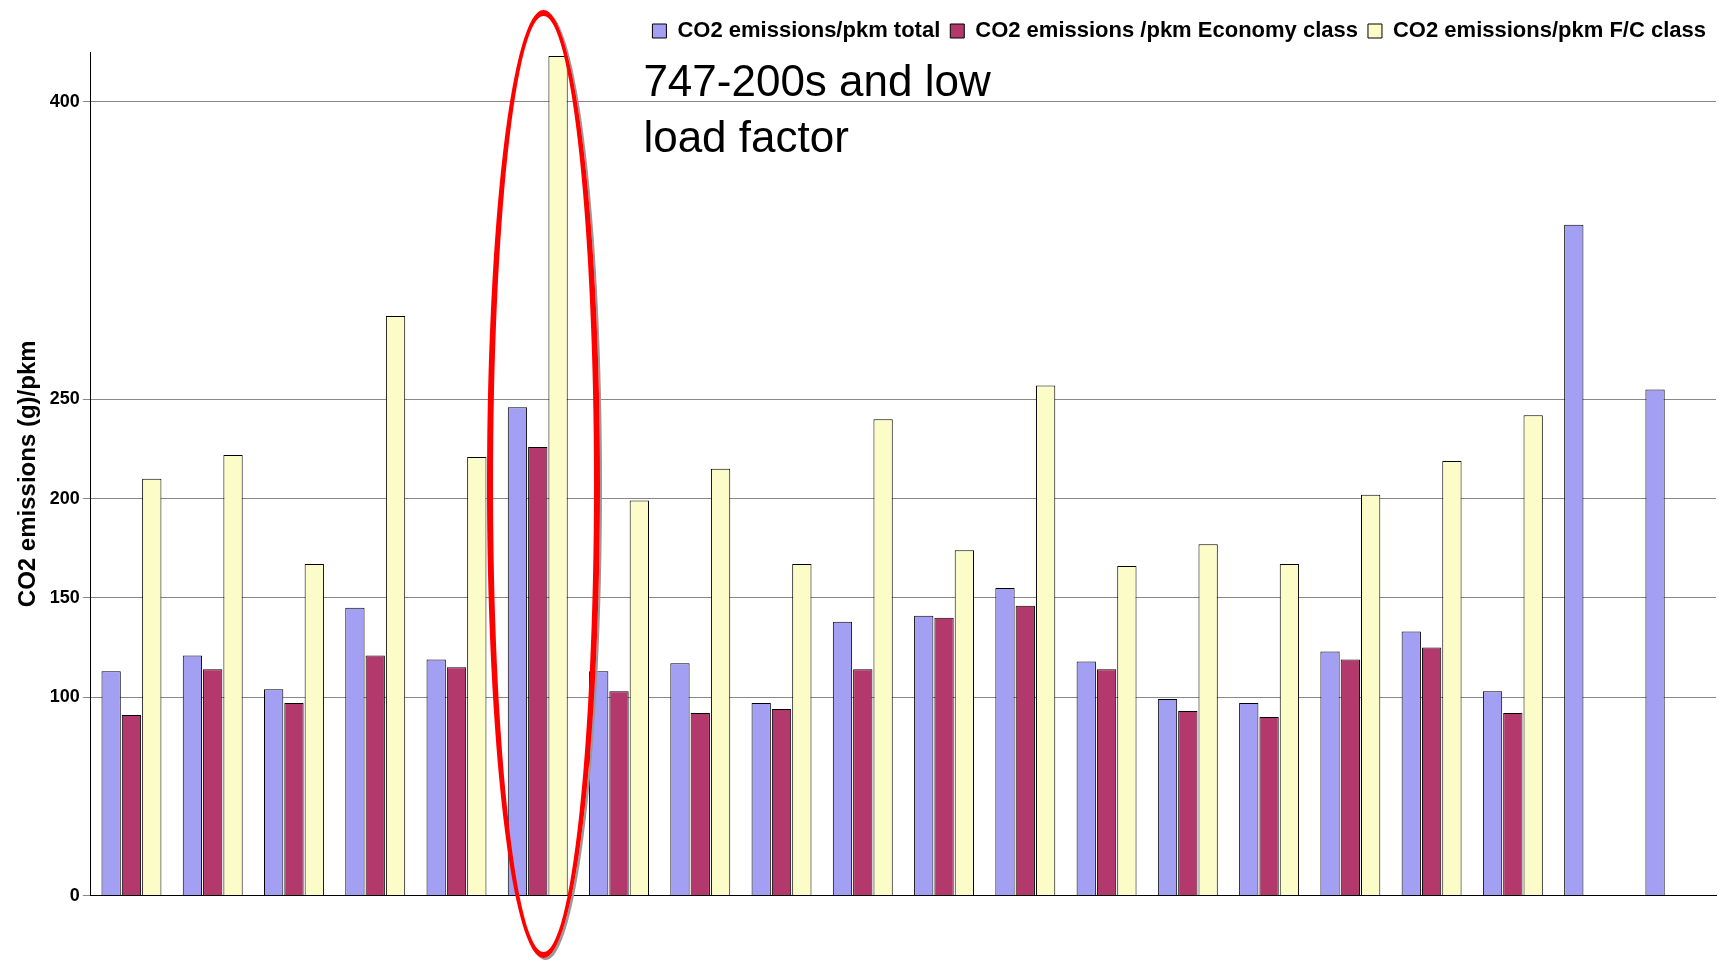  What do you see at coordinates (27, 474) in the screenshot?
I see `y-axis-title: CO2 emissions (g)/pkm` at bounding box center [27, 474].